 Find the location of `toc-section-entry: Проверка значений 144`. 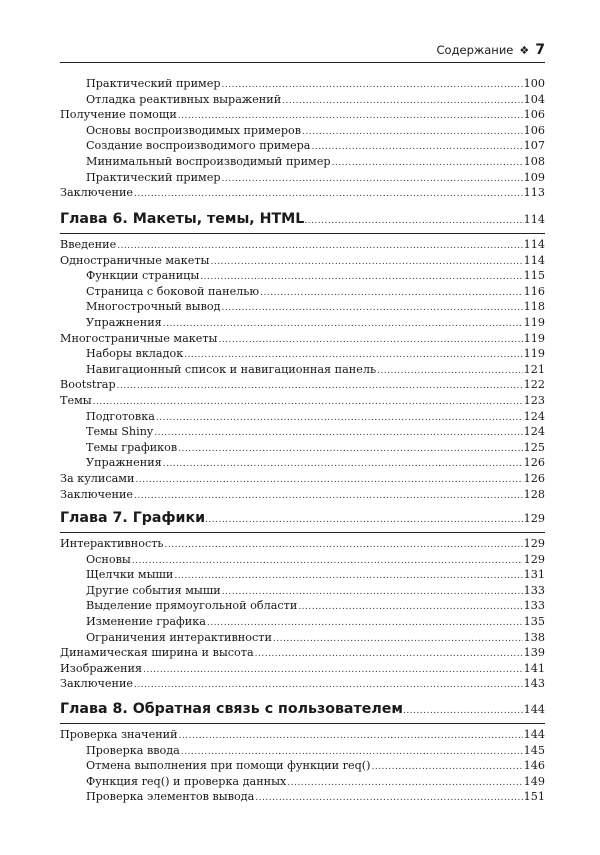

toc-section-entry: Проверка значений 144 is located at coordinates (302, 735).